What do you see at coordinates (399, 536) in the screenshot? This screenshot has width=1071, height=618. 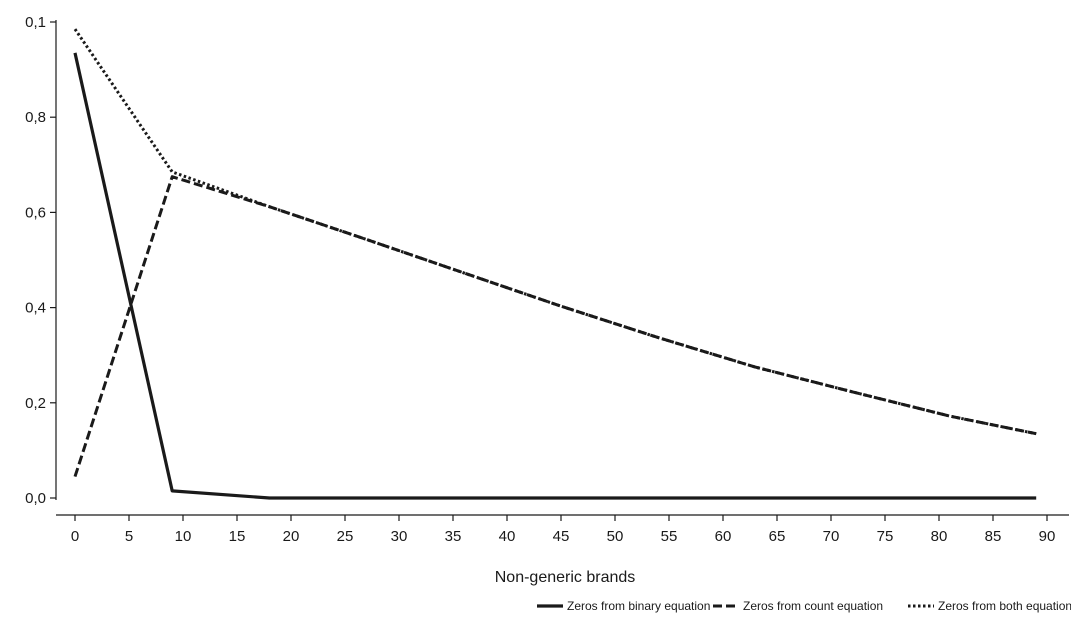 I see `x-tick-label: 30` at bounding box center [399, 536].